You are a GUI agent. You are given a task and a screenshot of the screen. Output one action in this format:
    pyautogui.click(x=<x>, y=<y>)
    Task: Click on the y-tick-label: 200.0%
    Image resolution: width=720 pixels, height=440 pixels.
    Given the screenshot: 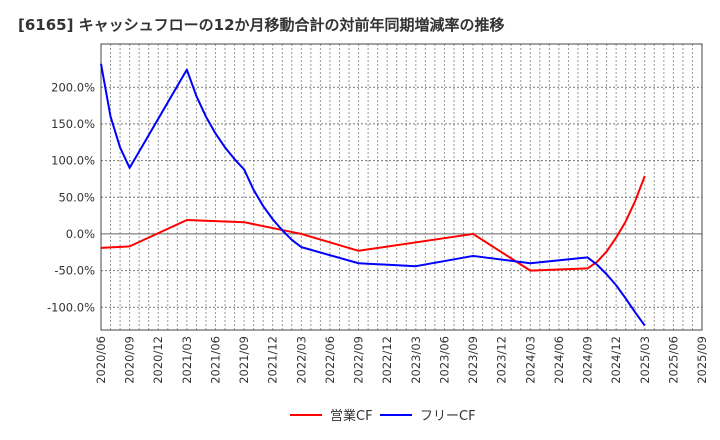 What is the action you would take?
    pyautogui.click(x=73, y=87)
    